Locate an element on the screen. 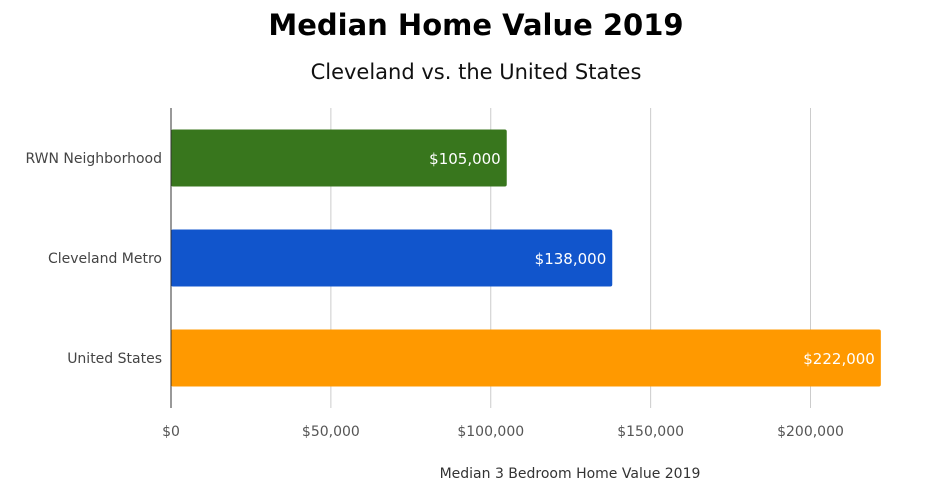  chart-title: Median Home Value 2019 is located at coordinates (476, 25).